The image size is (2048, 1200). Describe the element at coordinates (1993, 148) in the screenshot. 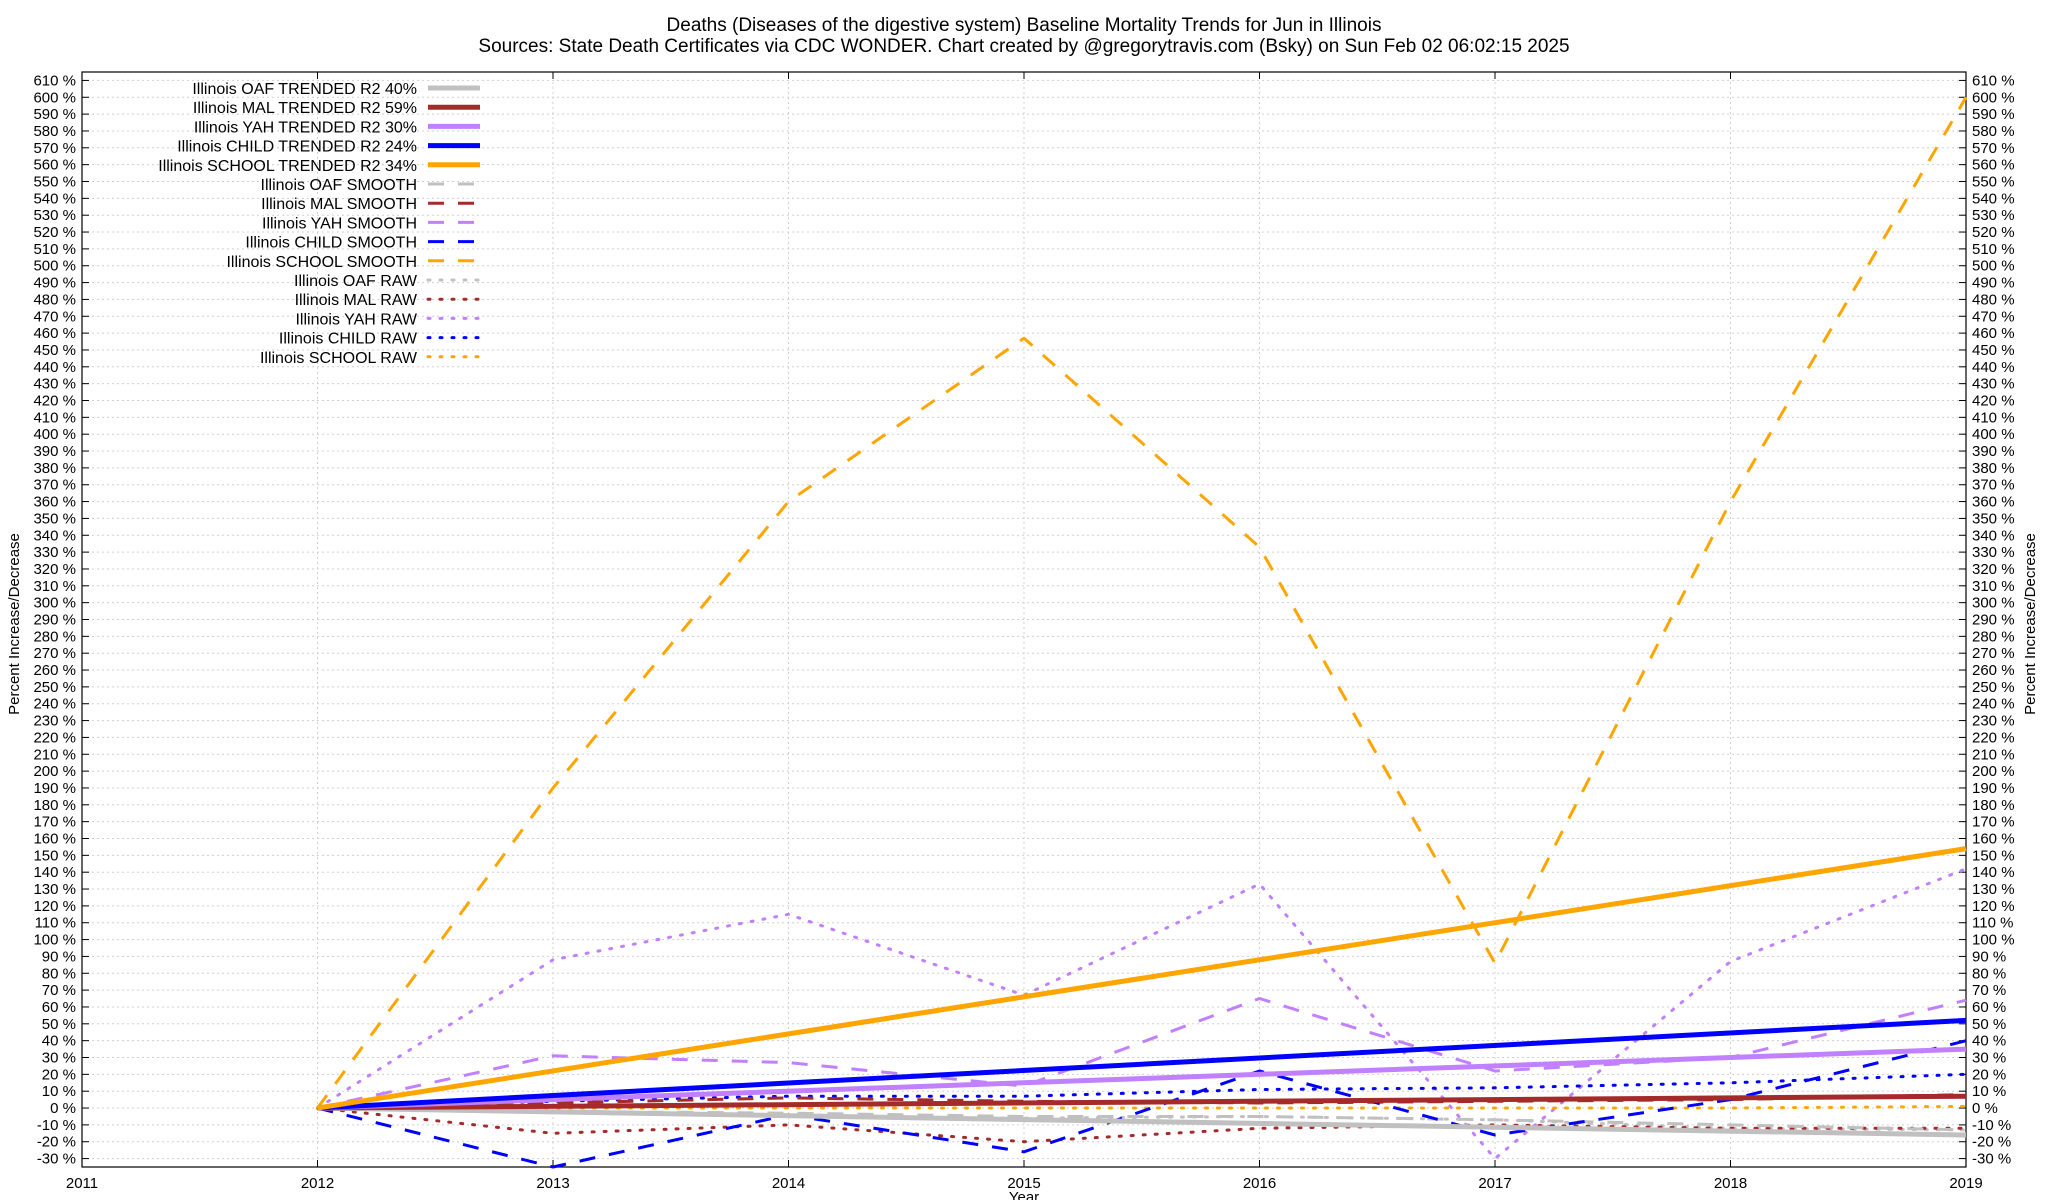

I see `y-tick-label-right: 570 %` at that location.